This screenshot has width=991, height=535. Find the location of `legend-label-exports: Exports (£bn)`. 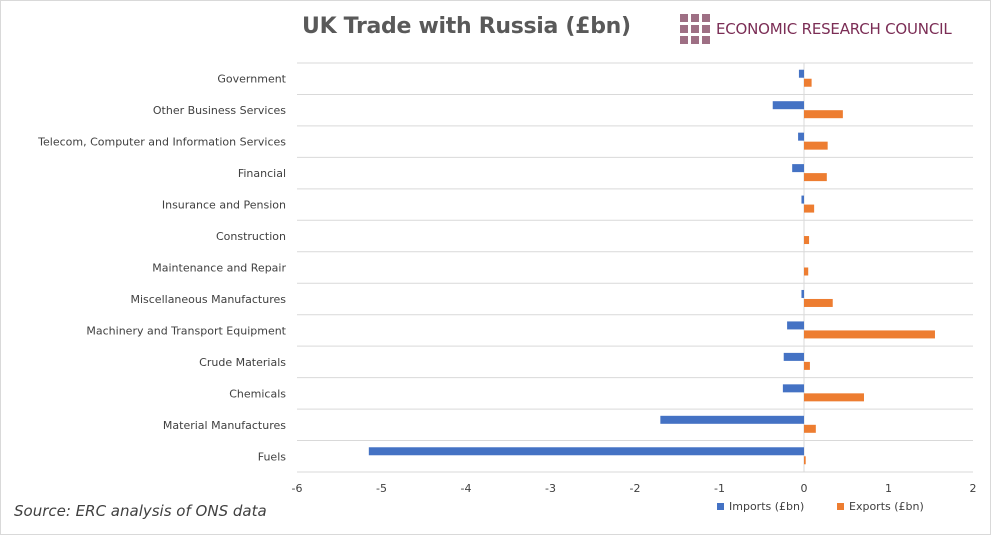

legend-label-exports: Exports (£bn) is located at coordinates (886, 506).